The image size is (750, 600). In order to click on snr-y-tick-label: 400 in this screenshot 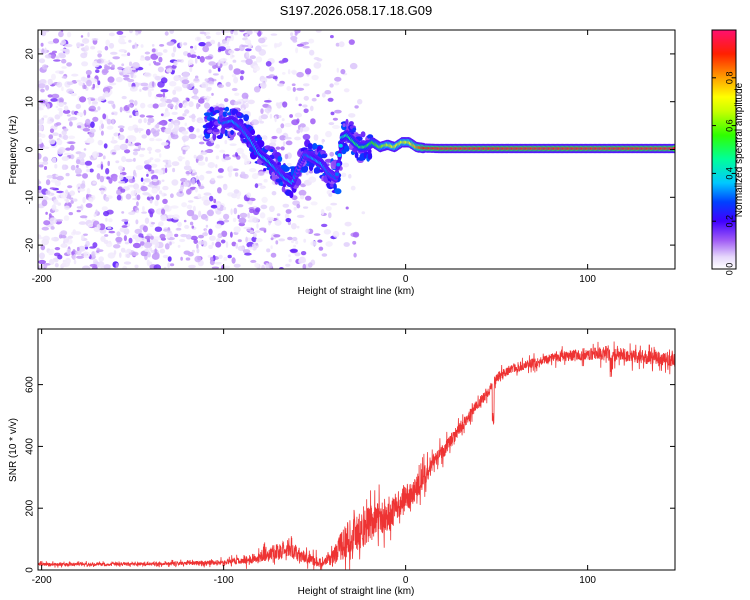, I will do `click(30, 446)`.